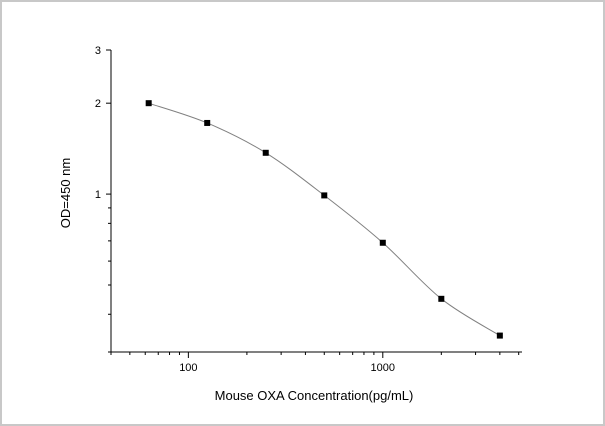 This screenshot has height=426, width=605. Describe the element at coordinates (314, 395) in the screenshot. I see `x-axis-label: Mouse OXA Concentration(pg/mL)` at that location.